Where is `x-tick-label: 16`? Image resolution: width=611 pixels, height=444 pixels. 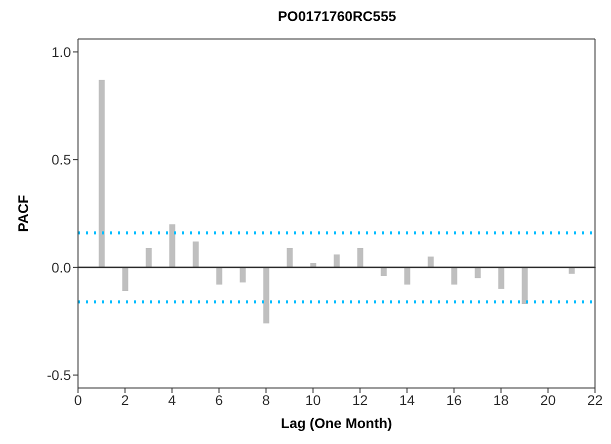 x-tick-label: 16 is located at coordinates (454, 400).